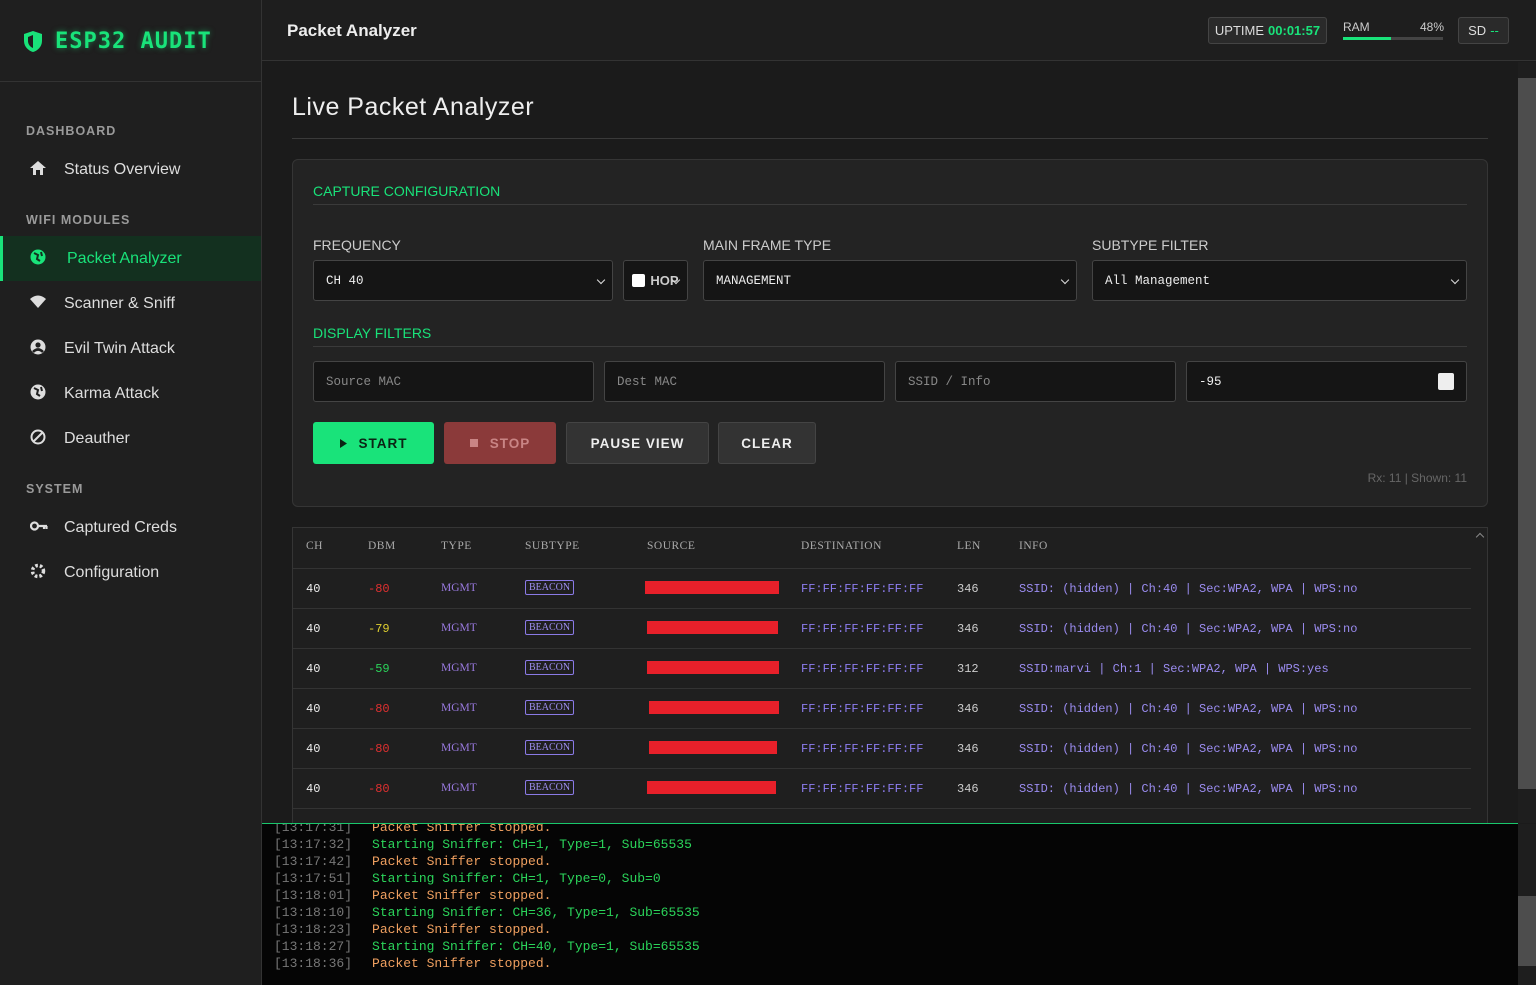 The height and width of the screenshot is (985, 1536). I want to click on uptime-value: 00:01:57, so click(1294, 30).